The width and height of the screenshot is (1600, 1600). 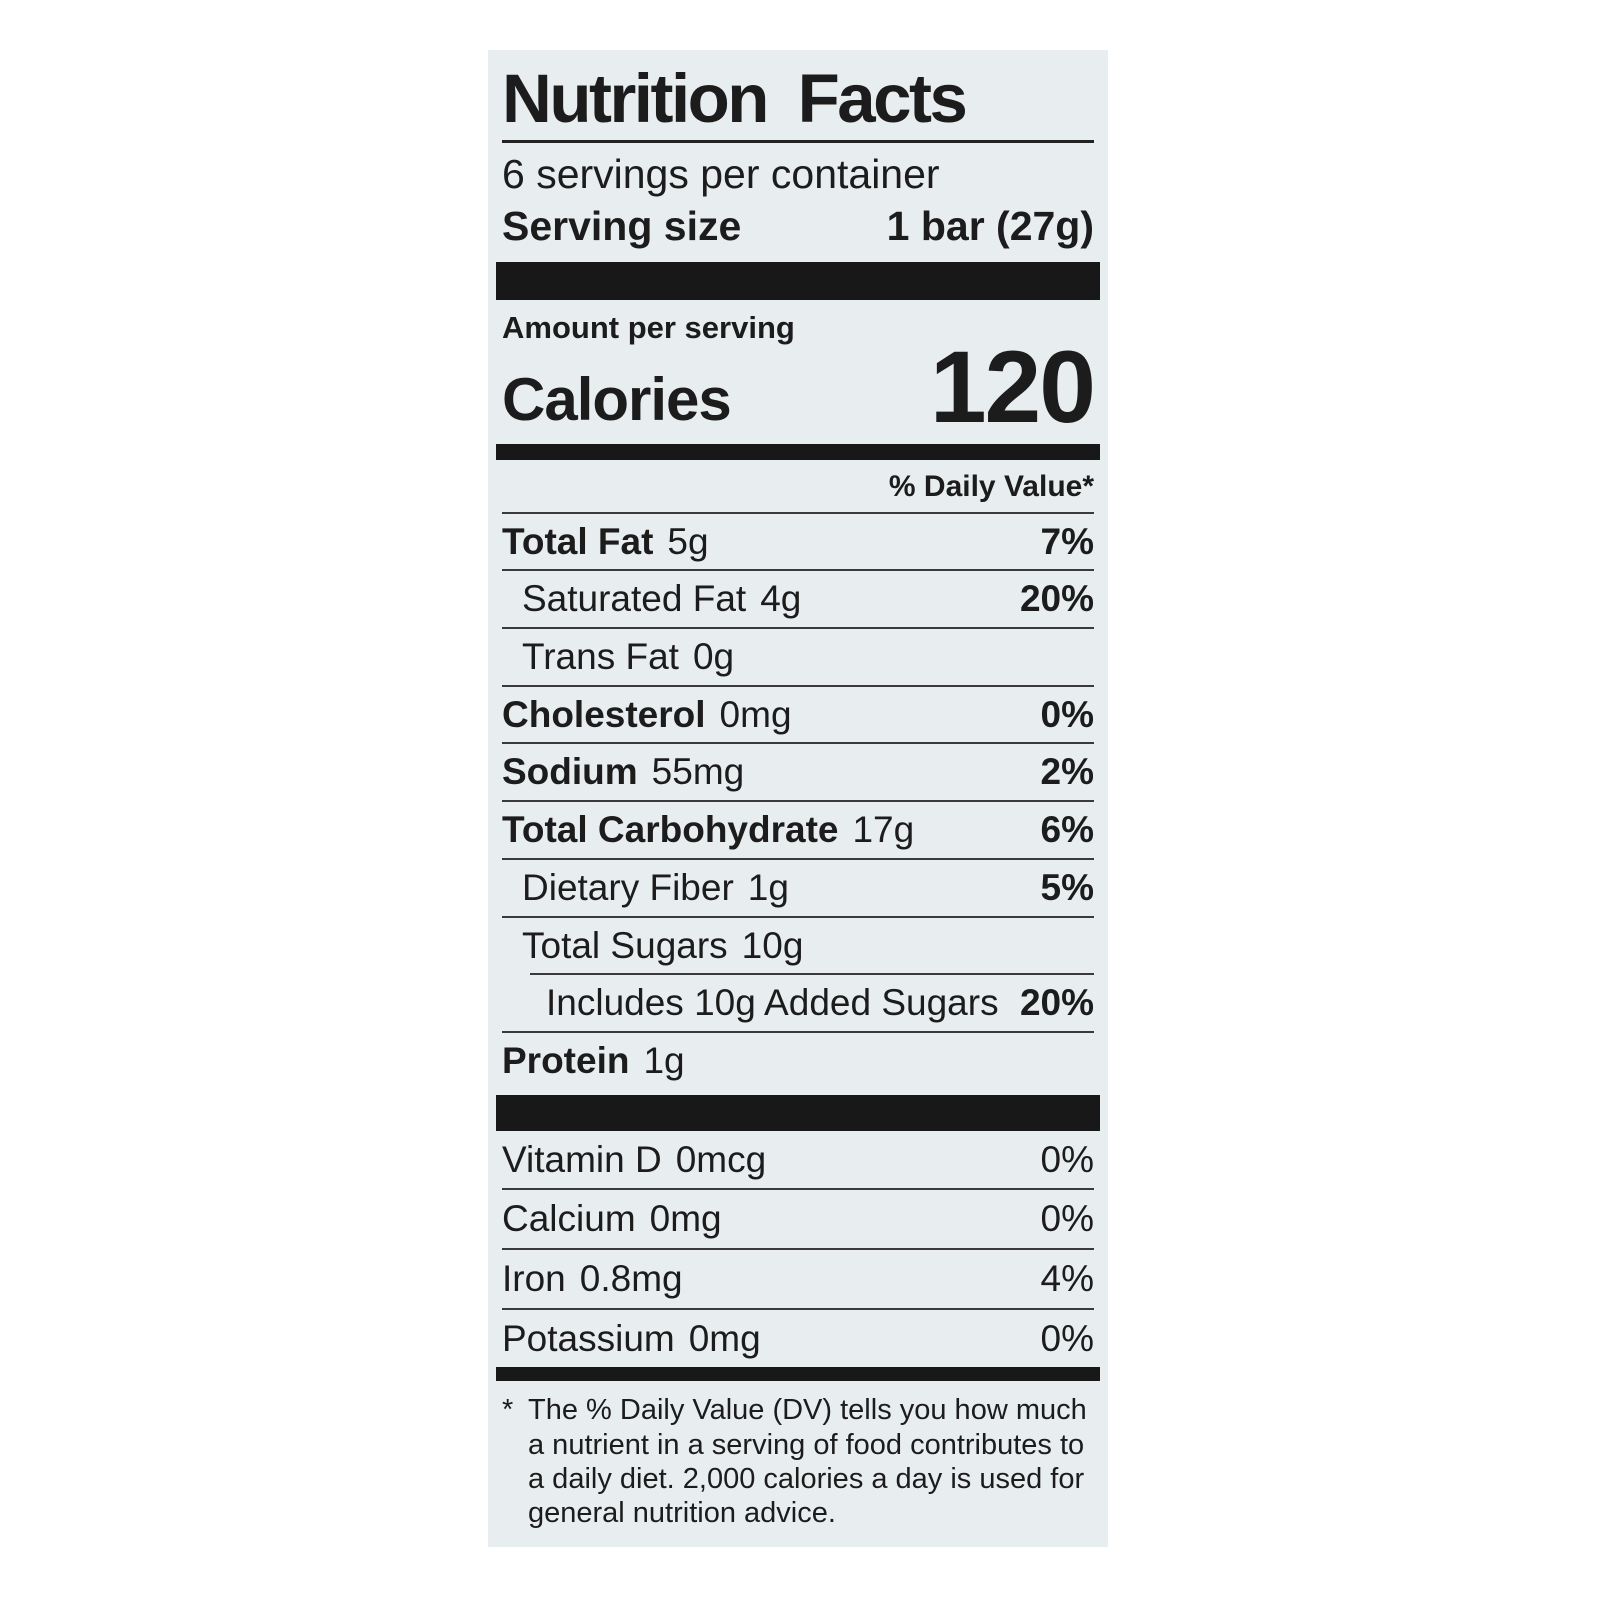 What do you see at coordinates (569, 1219) in the screenshot?
I see `nutrient-name: Calcium` at bounding box center [569, 1219].